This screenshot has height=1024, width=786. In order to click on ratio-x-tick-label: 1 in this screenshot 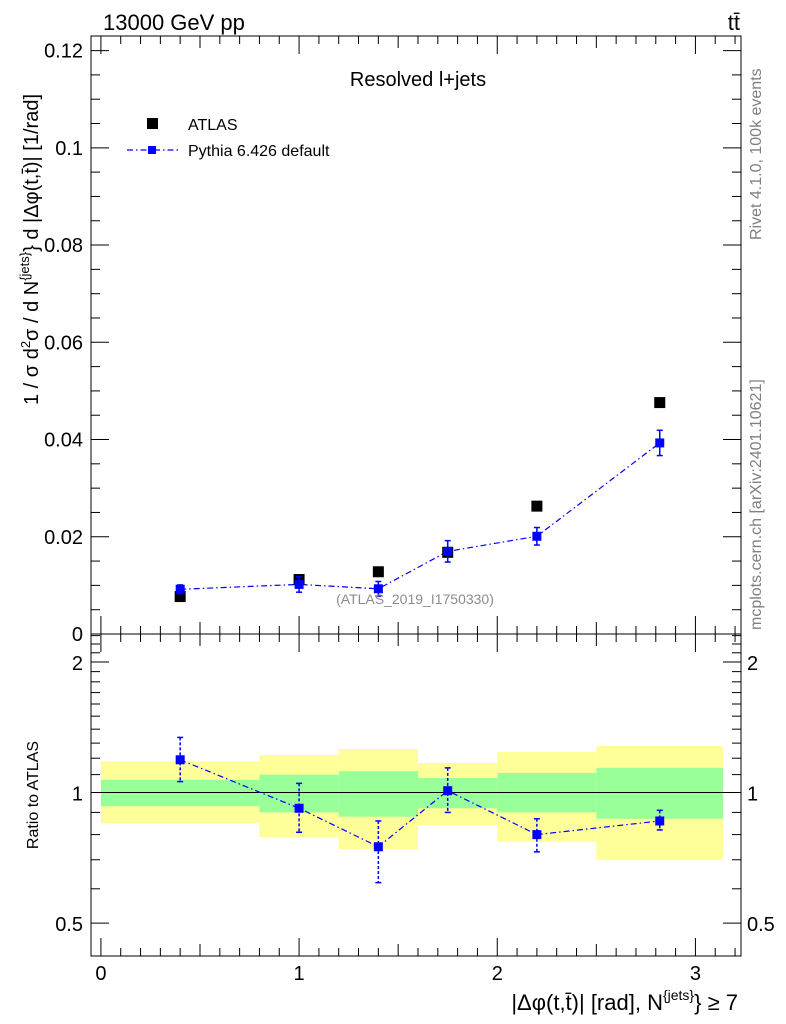, I will do `click(299, 974)`.